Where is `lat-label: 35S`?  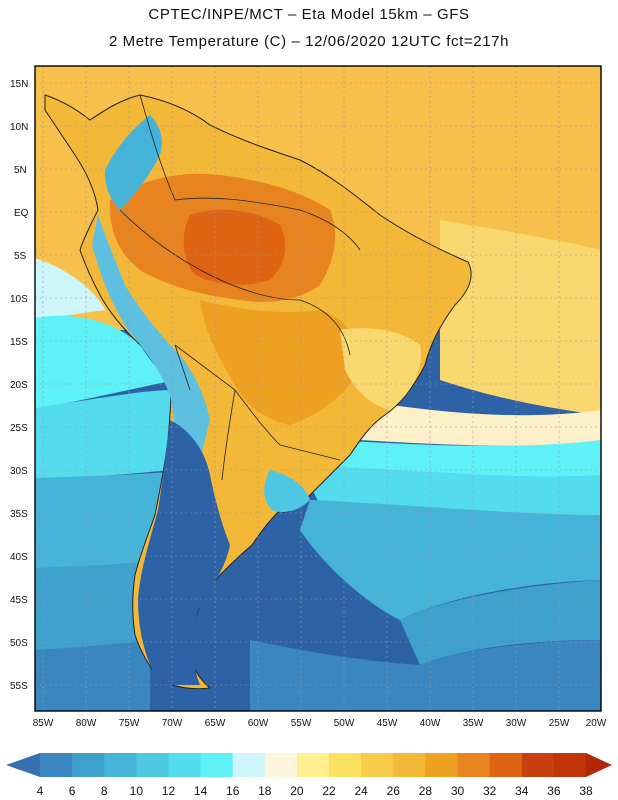
lat-label: 35S is located at coordinates (19, 514).